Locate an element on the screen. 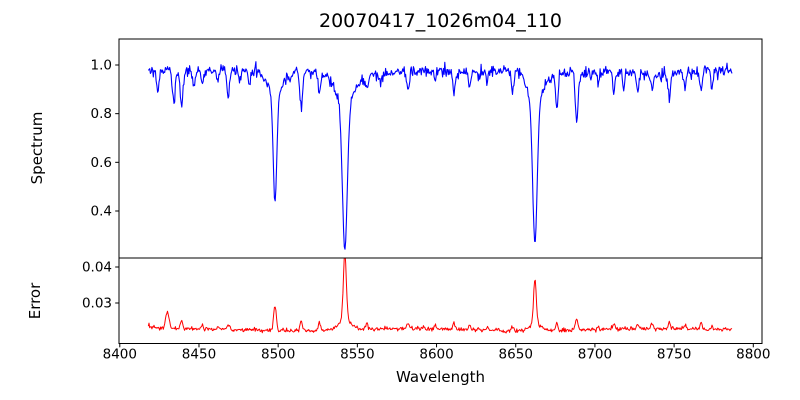 The width and height of the screenshot is (800, 400). x-tick-label: 8650 is located at coordinates (516, 355).